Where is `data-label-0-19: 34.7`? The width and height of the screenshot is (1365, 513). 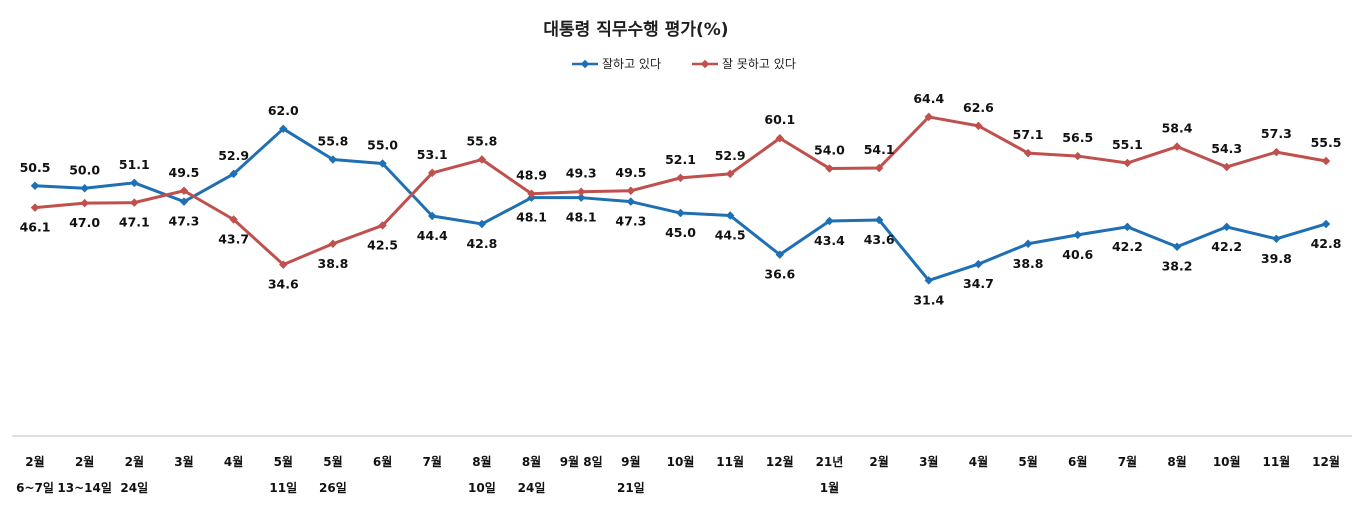
data-label-0-19: 34.7 is located at coordinates (978, 283).